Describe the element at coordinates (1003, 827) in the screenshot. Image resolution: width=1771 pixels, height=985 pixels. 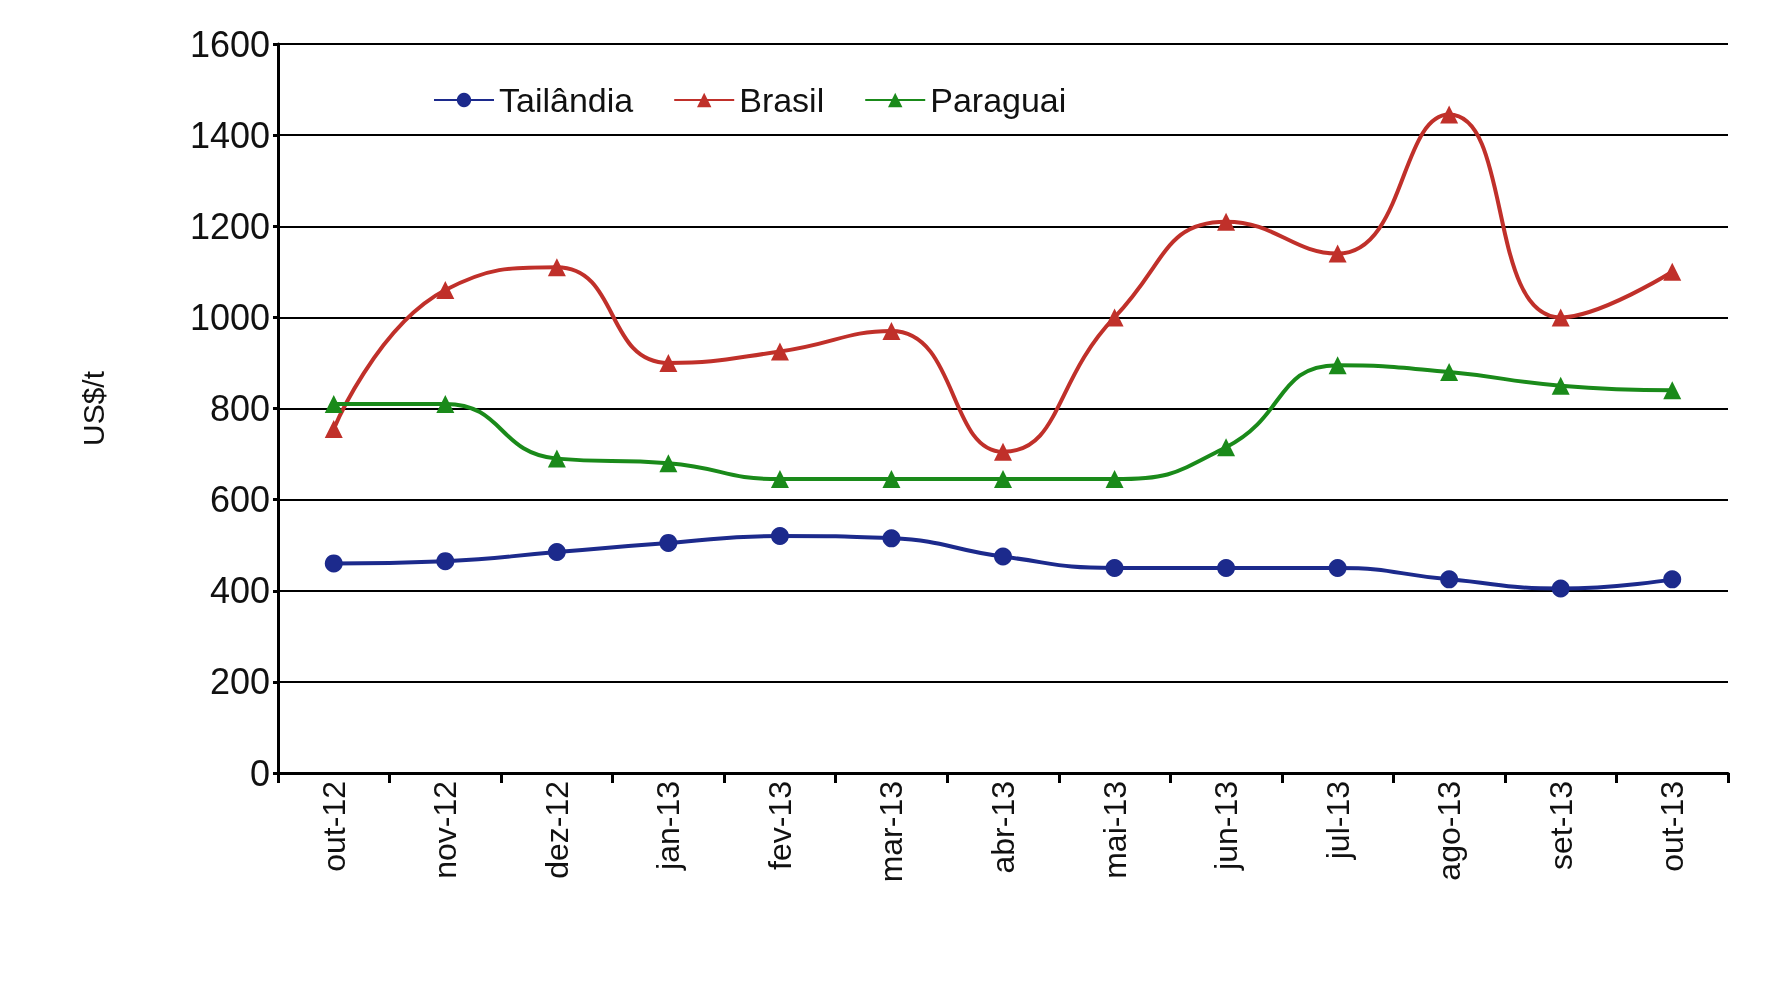
I see `x-tick-label: abr-13` at that location.